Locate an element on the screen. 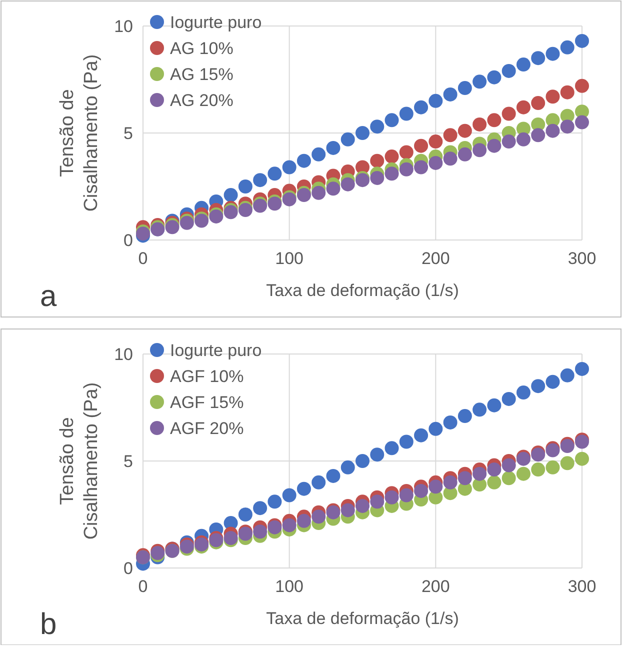 This screenshot has height=647, width=636. legend-label: AG 10% is located at coordinates (202, 48).